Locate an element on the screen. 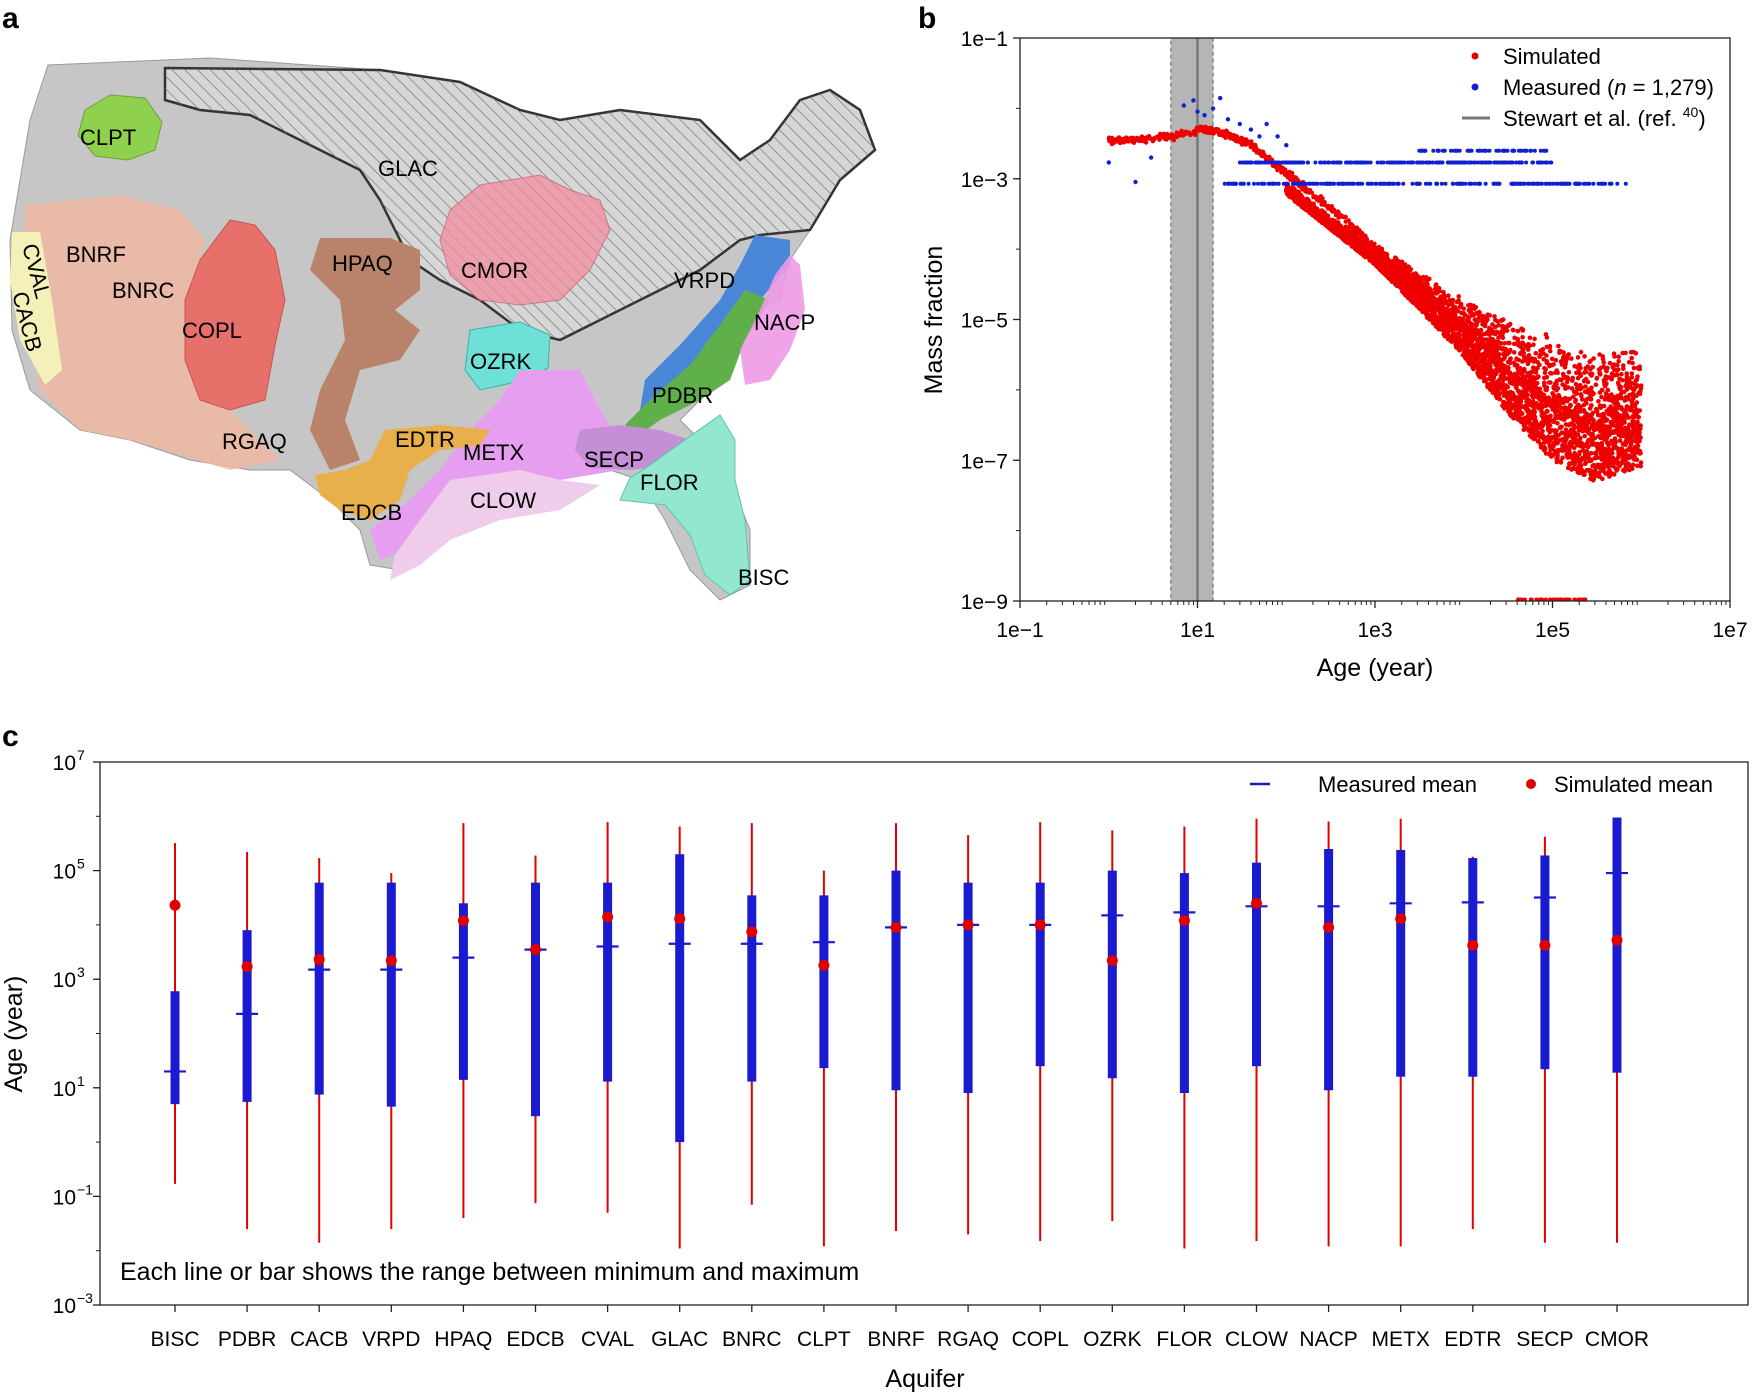 This screenshot has width=1760, height=1396. map-label-clow: CLOW is located at coordinates (503, 500).